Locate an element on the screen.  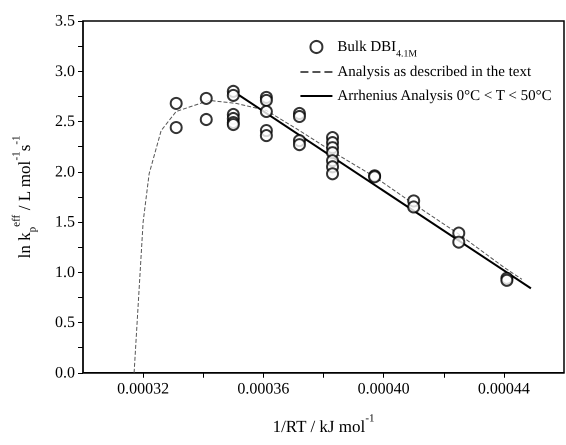
y-tick-label: 2.5 is located at coordinates (65, 121).